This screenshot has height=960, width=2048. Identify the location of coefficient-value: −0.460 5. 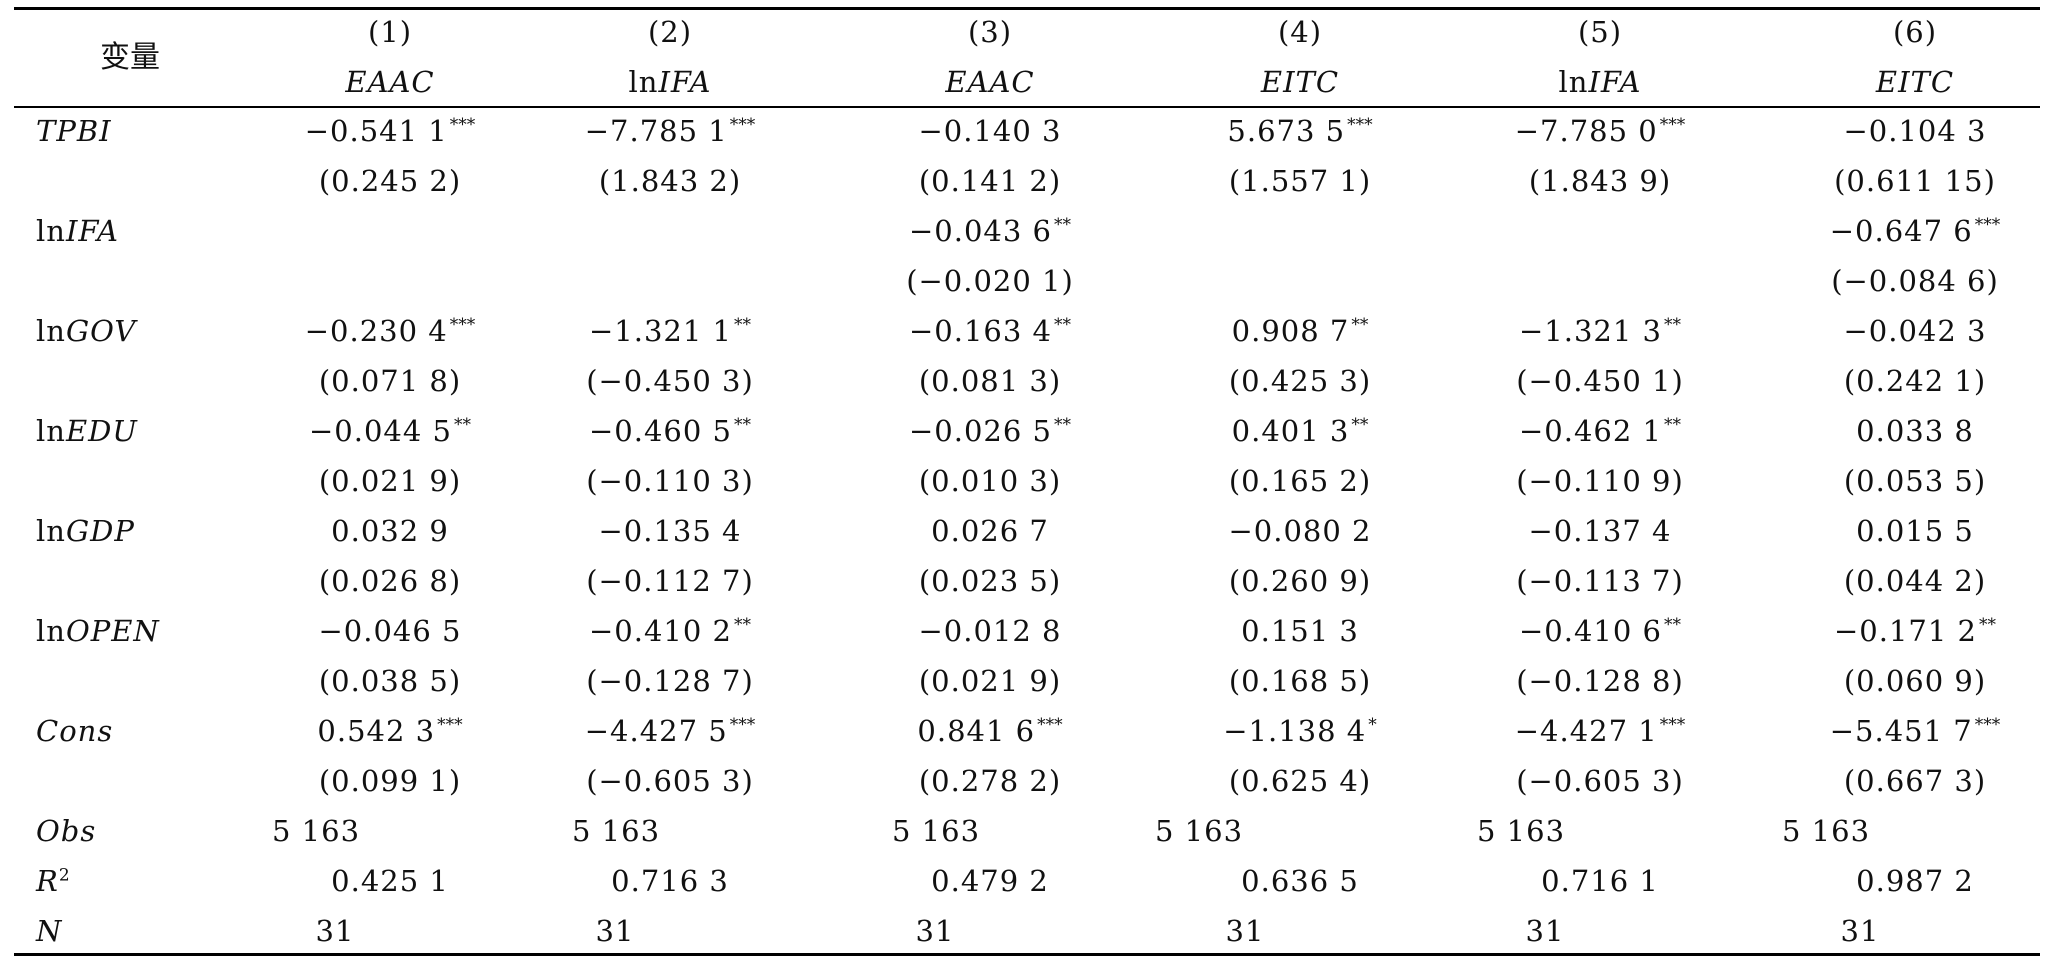
(660, 431).